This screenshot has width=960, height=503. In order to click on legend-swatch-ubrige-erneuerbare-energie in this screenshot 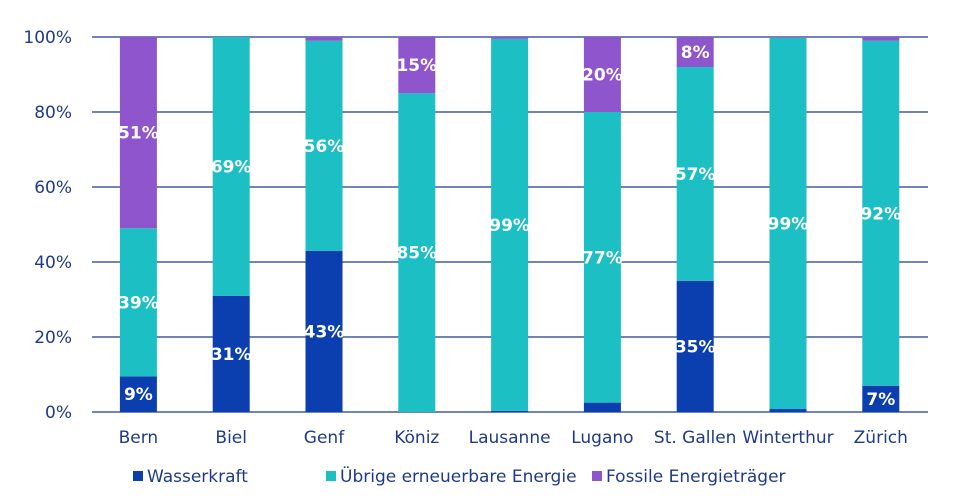, I will do `click(331, 476)`.